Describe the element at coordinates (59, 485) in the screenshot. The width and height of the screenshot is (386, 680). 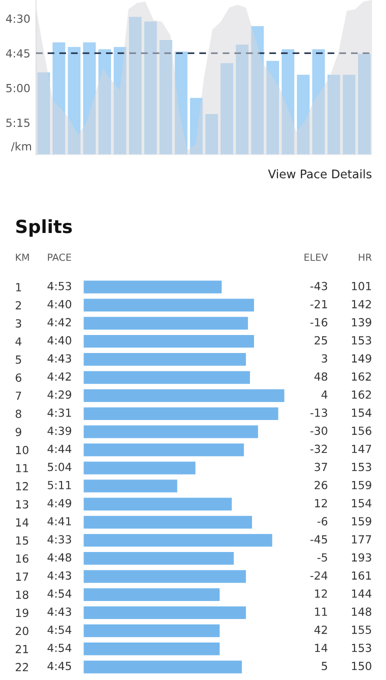
I see `text: 5:11` at that location.